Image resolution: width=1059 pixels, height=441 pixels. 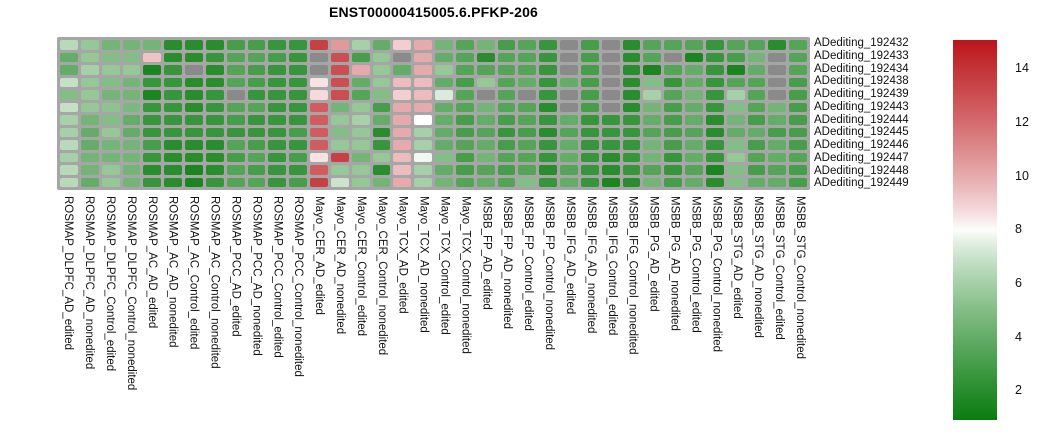 I want to click on row-label: ADediting_192445, so click(x=861, y=132).